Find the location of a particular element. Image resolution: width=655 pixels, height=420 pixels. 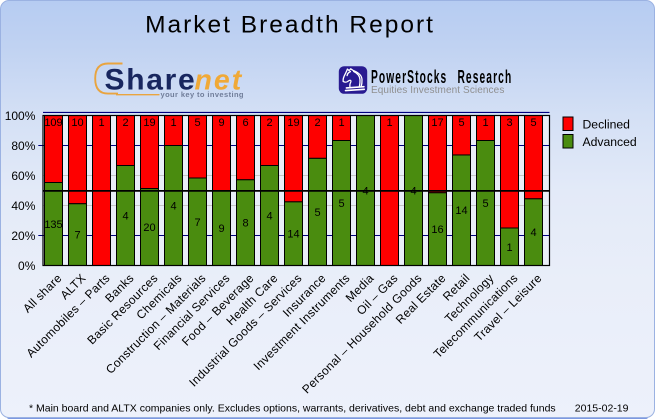

svg-text: 100% is located at coordinates (20, 116).